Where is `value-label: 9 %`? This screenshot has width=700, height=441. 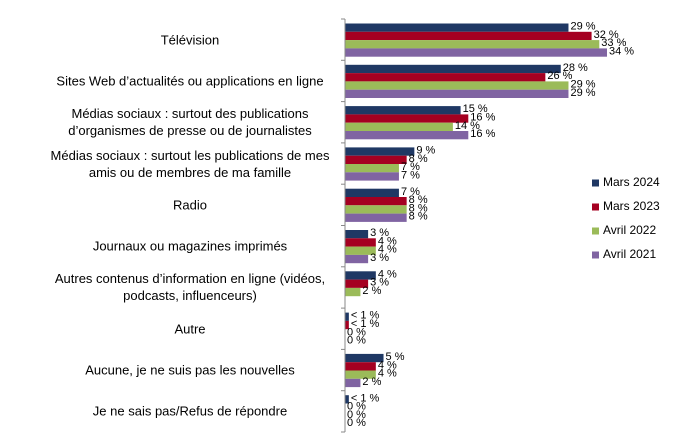
value-label: 9 % is located at coordinates (425, 150).